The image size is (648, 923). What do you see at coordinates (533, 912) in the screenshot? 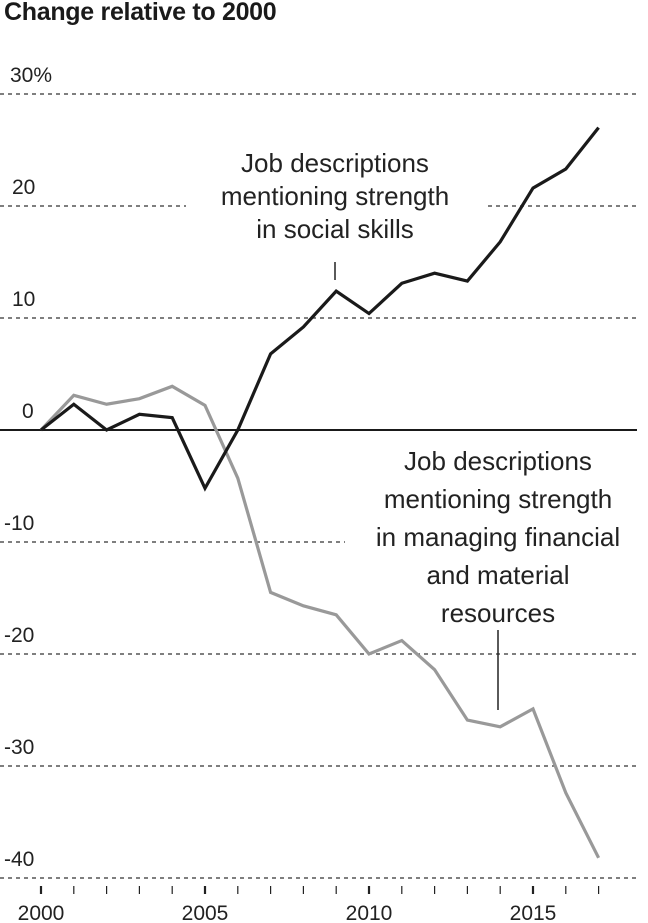
I see `x-tick-label: 2015` at bounding box center [533, 912].